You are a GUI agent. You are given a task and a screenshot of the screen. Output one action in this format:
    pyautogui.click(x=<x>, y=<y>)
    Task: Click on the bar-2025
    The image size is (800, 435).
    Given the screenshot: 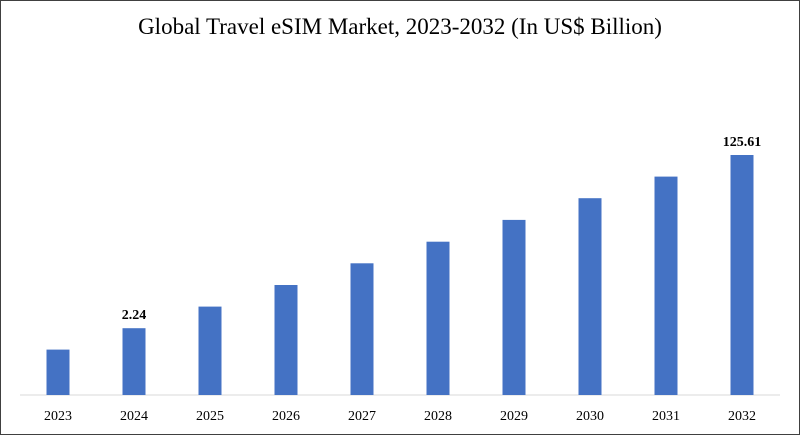 What is the action you would take?
    pyautogui.click(x=210, y=350)
    